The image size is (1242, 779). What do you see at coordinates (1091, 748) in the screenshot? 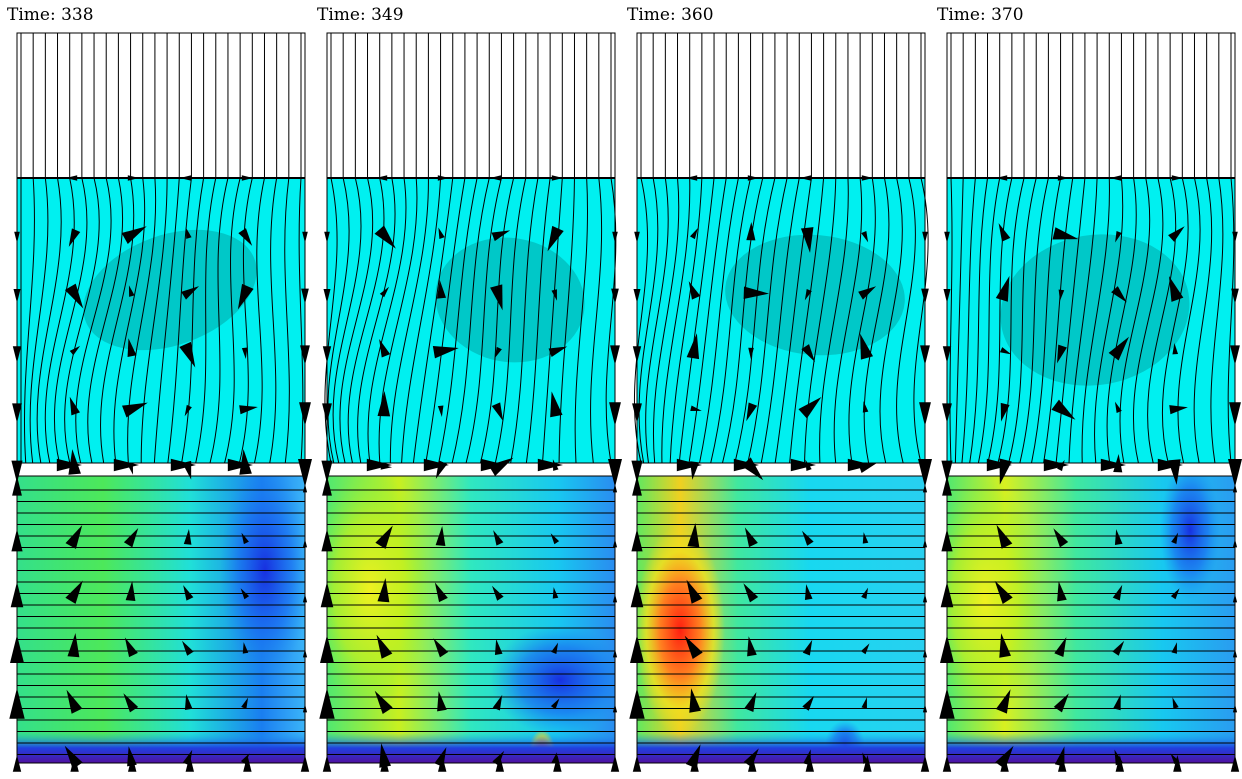
I see `field-floor` at bounding box center [1091, 748].